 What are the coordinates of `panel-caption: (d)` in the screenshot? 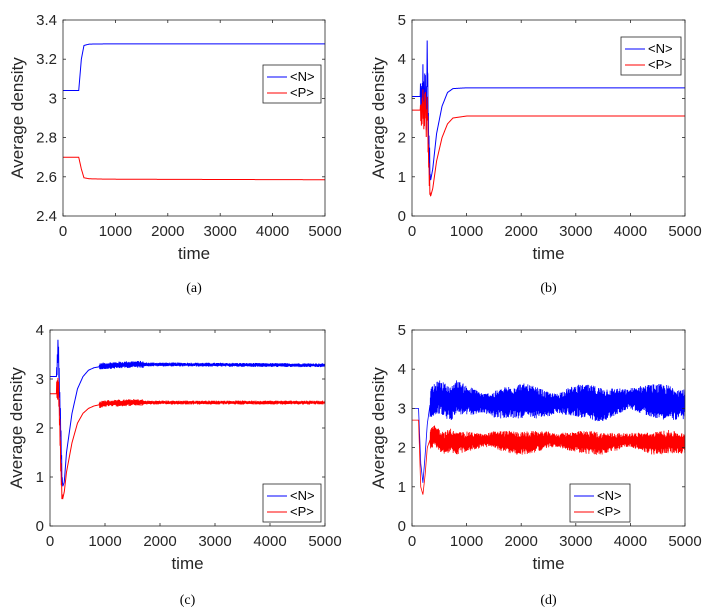 It's located at (548, 600).